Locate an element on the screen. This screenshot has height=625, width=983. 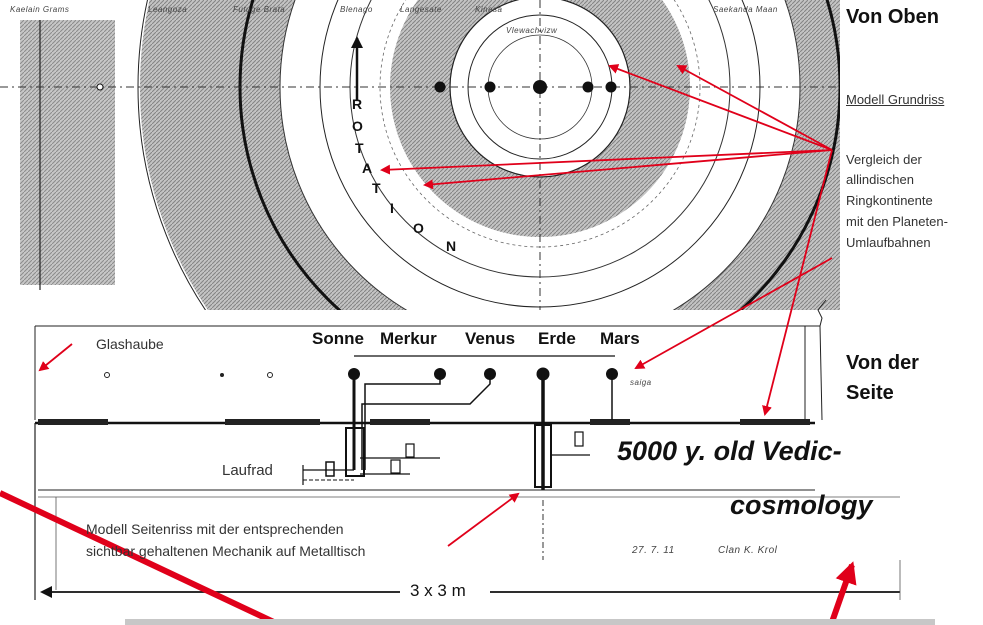
date-note: 27. 7. 11 is located at coordinates (653, 550).